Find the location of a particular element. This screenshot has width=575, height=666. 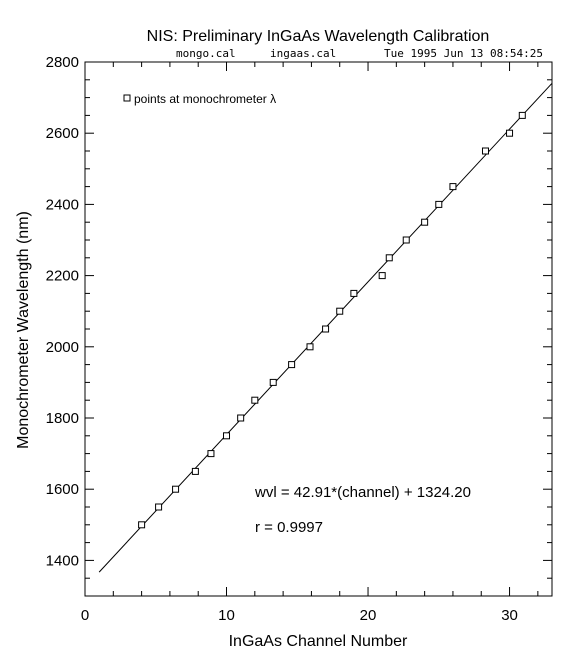

y-tick-label: 2000 is located at coordinates (62, 347).